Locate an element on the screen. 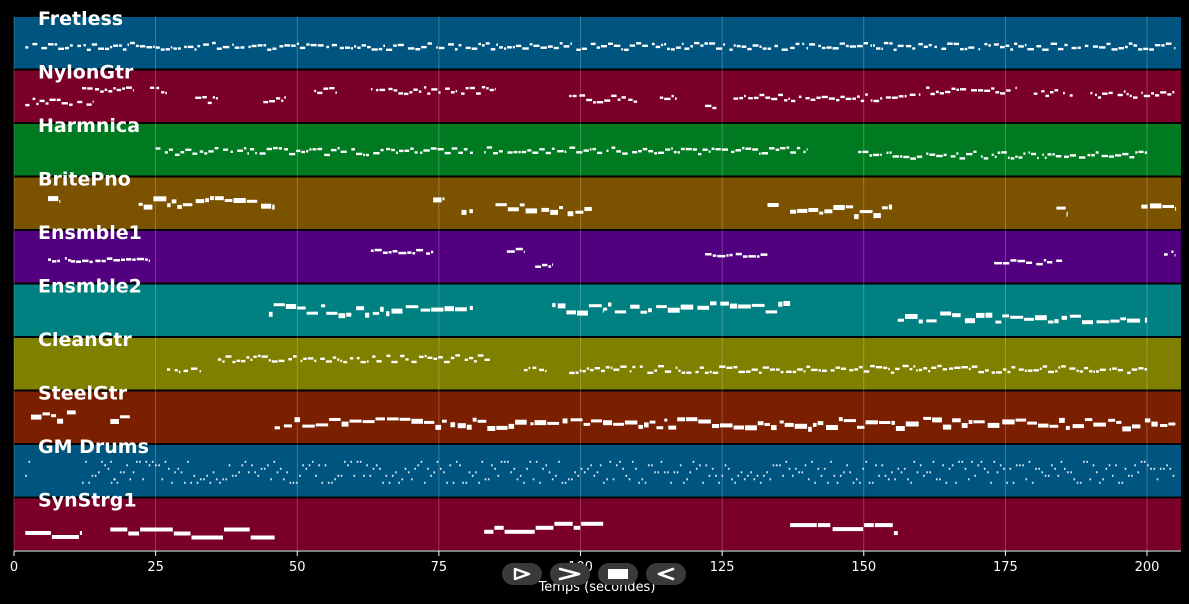 The height and width of the screenshot is (604, 1189). stop-button is located at coordinates (618, 574).